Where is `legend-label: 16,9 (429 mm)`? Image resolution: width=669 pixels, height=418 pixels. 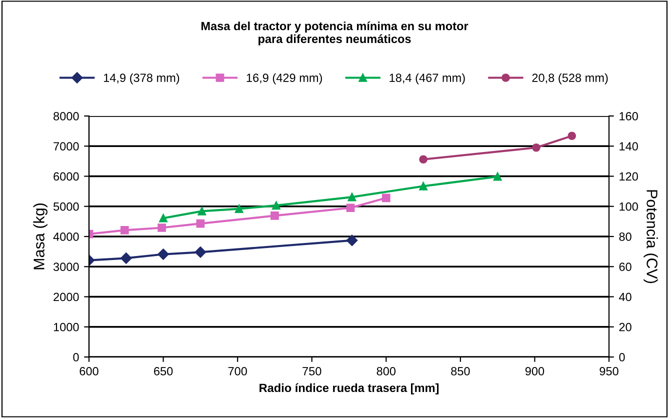 legend-label: 16,9 (429 mm) is located at coordinates (284, 78).